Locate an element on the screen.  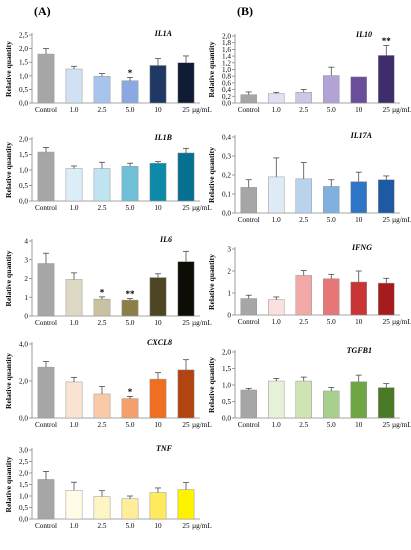
y-tick-label: 0 is located at coordinates (26, 317).